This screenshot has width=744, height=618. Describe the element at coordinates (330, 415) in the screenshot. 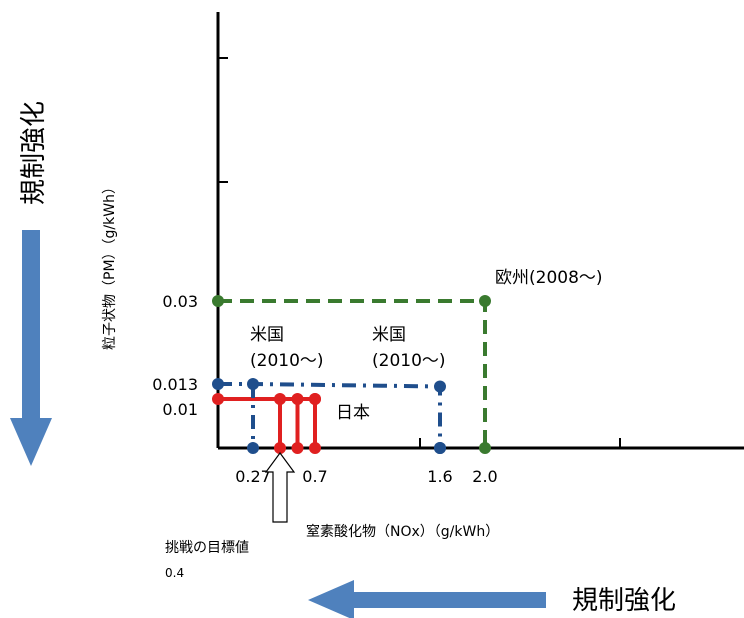

I see `us-series-line` at that location.